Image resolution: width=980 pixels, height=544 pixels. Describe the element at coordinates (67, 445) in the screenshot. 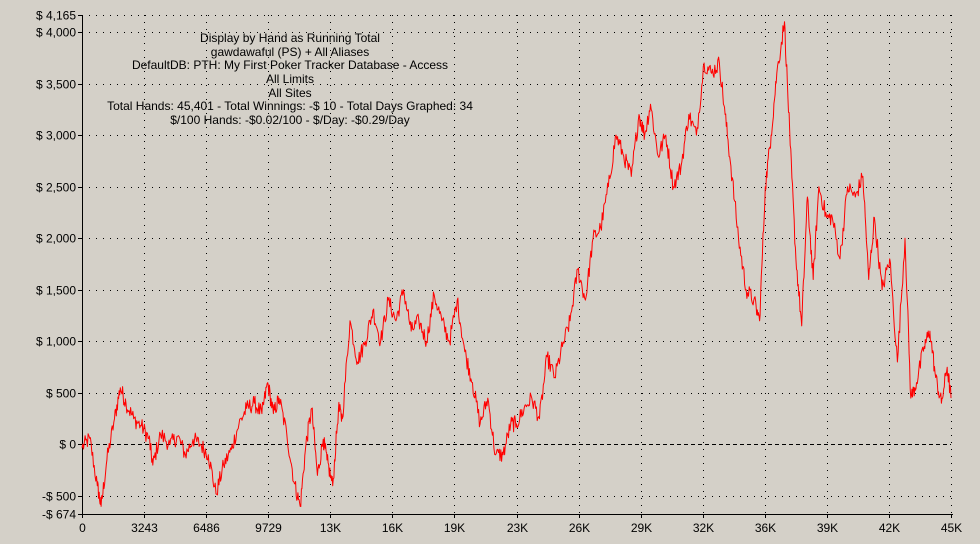

I see `y-tick-label: $ 0` at that location.